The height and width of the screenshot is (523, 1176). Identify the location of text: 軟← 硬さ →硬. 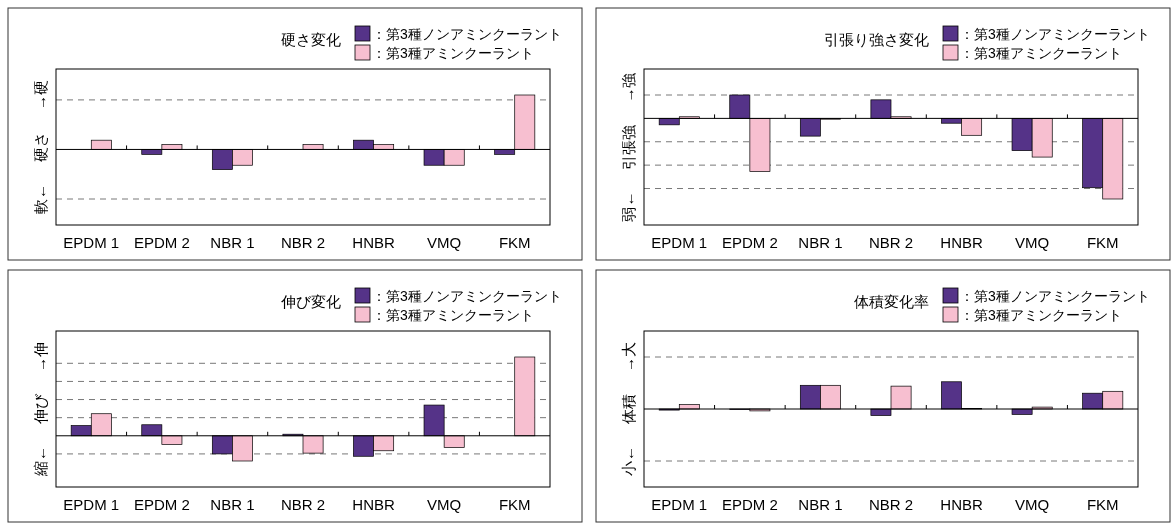
(40, 147).